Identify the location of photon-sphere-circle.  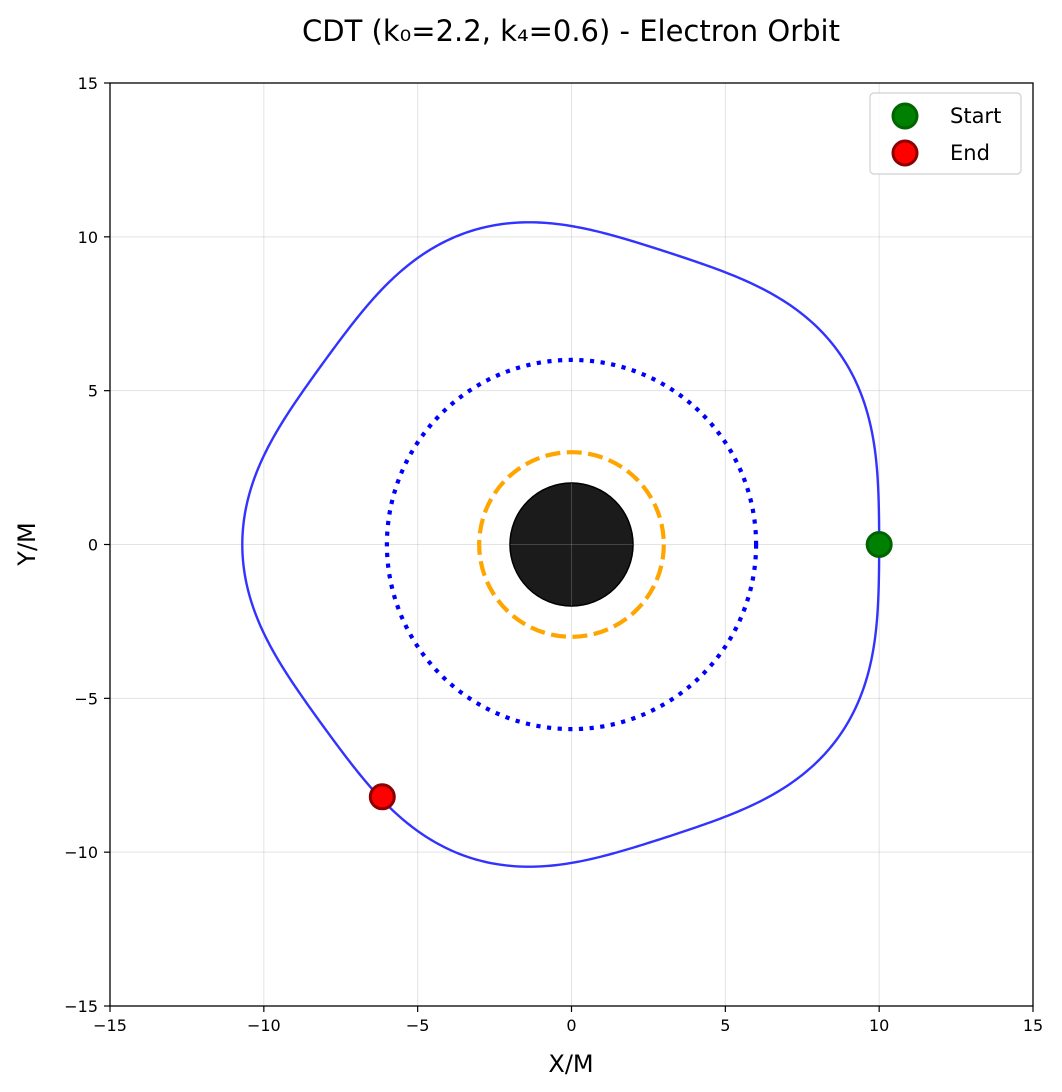
(571, 544).